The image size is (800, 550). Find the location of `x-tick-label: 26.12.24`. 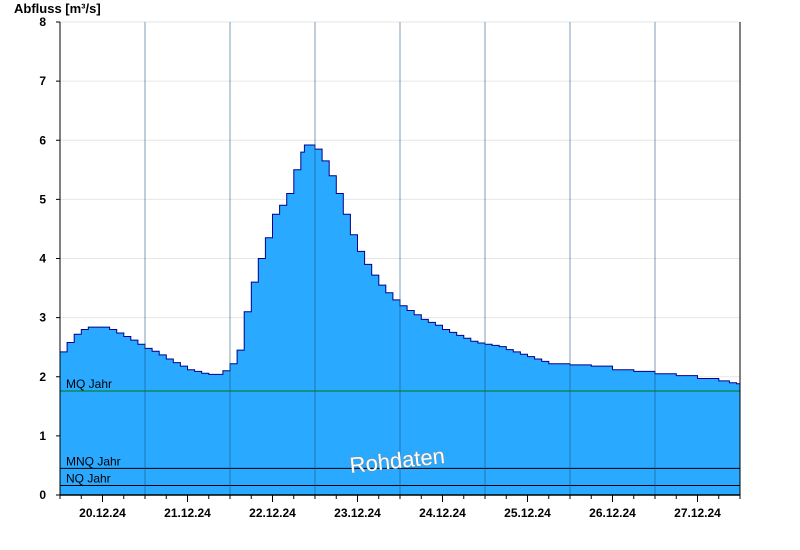

x-tick-label: 26.12.24 is located at coordinates (612, 513).